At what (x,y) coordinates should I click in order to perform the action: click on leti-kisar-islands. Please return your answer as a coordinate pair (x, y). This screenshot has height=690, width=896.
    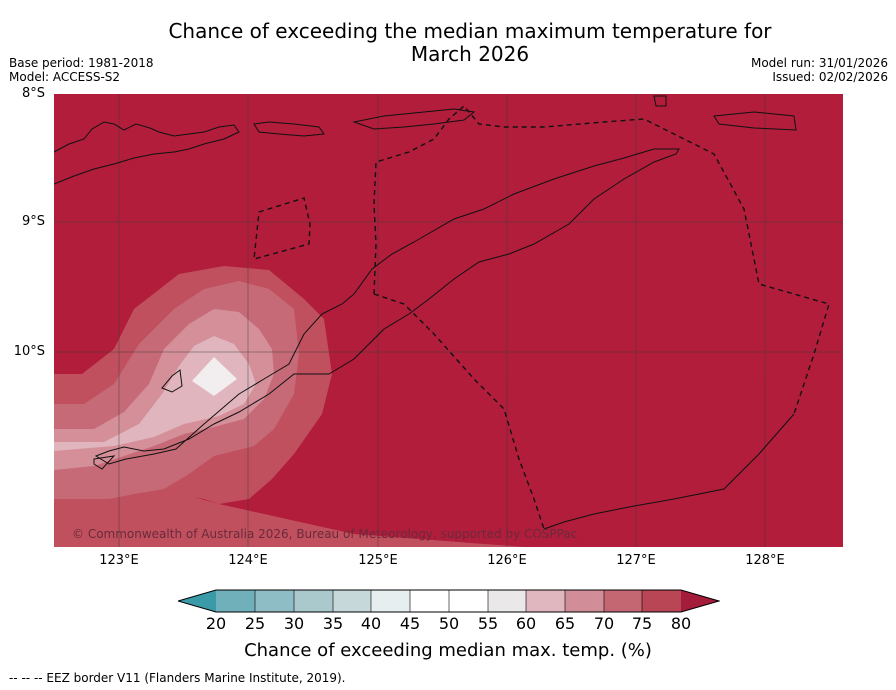
    Looking at the image, I should click on (725, 113).